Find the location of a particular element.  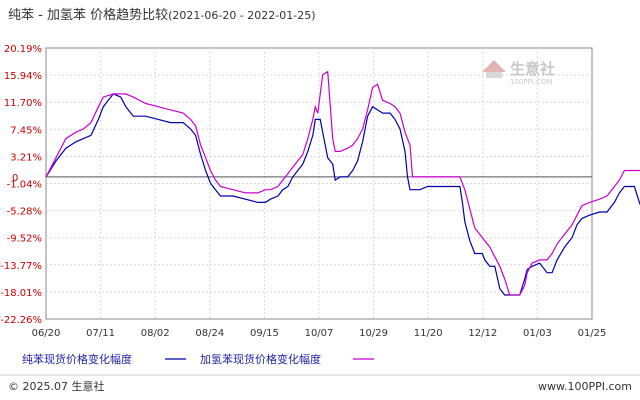

y-tick-label: -1.04% is located at coordinates (24, 185).